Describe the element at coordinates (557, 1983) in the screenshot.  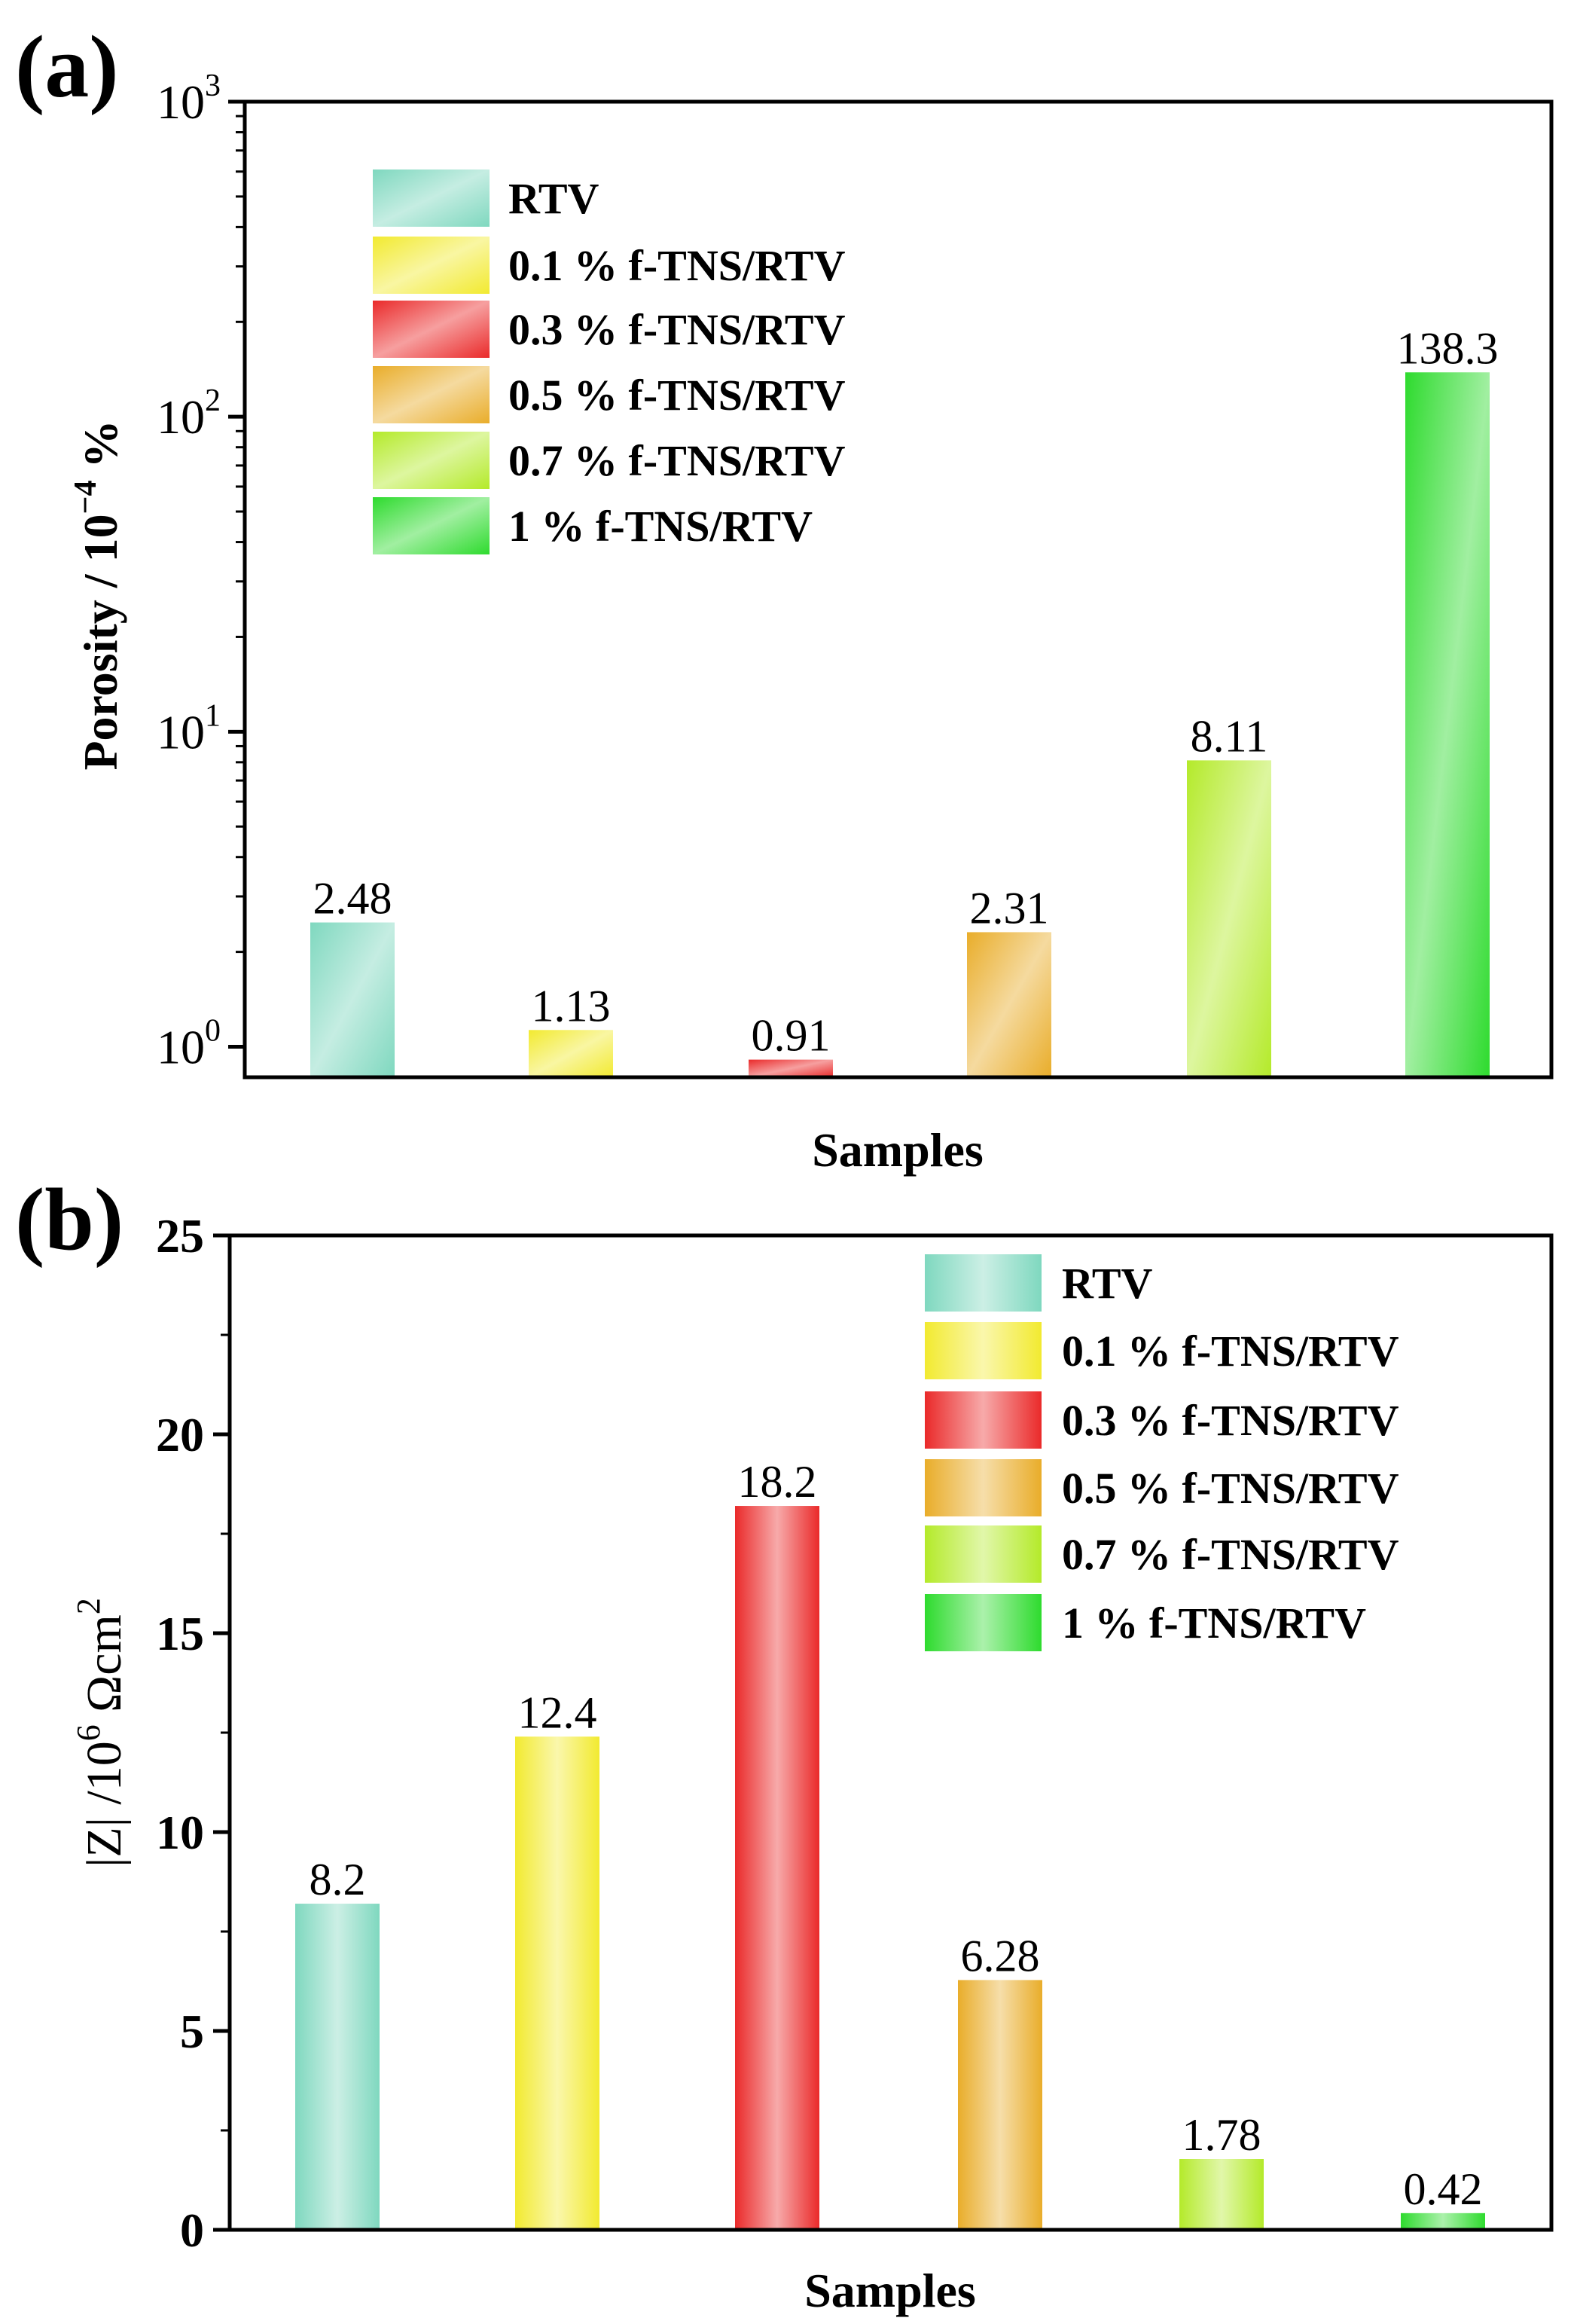
I see `panel-b-bar-0-1-f-tns-rtv` at that location.